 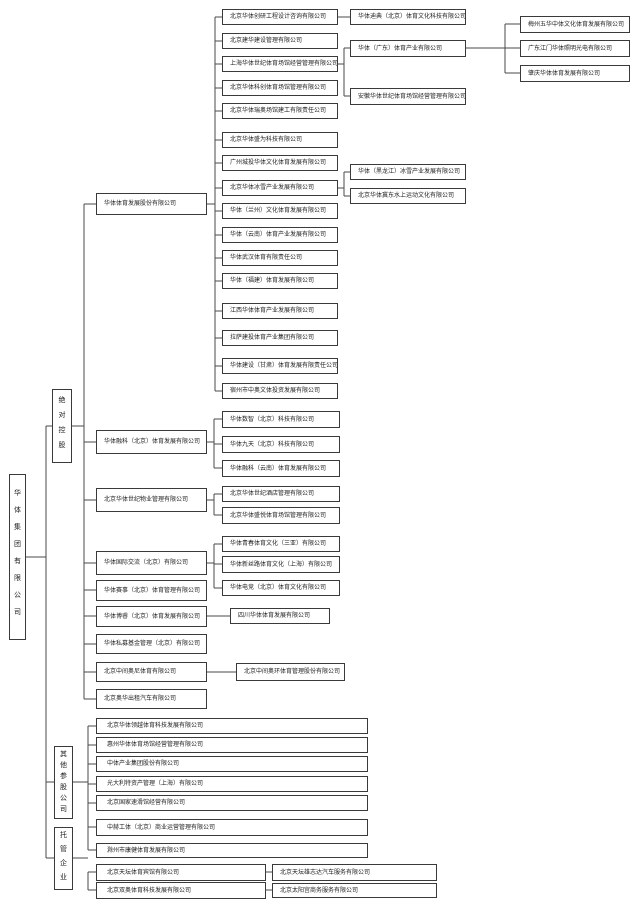 What do you see at coordinates (281, 515) in the screenshot?
I see `org-node: 北京华体盛悦体育场馆管理有限公司` at bounding box center [281, 515].